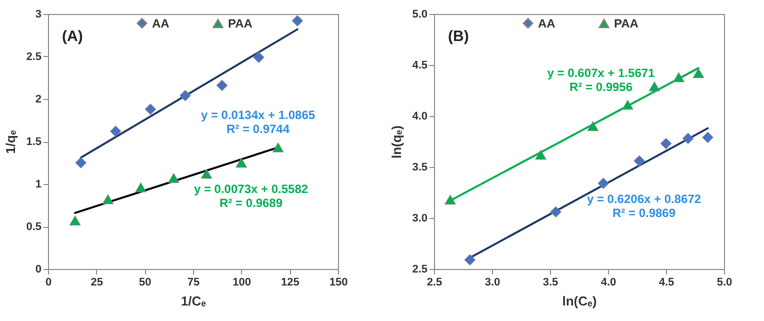 The height and width of the screenshot is (321, 764). Describe the element at coordinates (420, 14) in the screenshot. I see `y-tick-label: 5.0` at that location.